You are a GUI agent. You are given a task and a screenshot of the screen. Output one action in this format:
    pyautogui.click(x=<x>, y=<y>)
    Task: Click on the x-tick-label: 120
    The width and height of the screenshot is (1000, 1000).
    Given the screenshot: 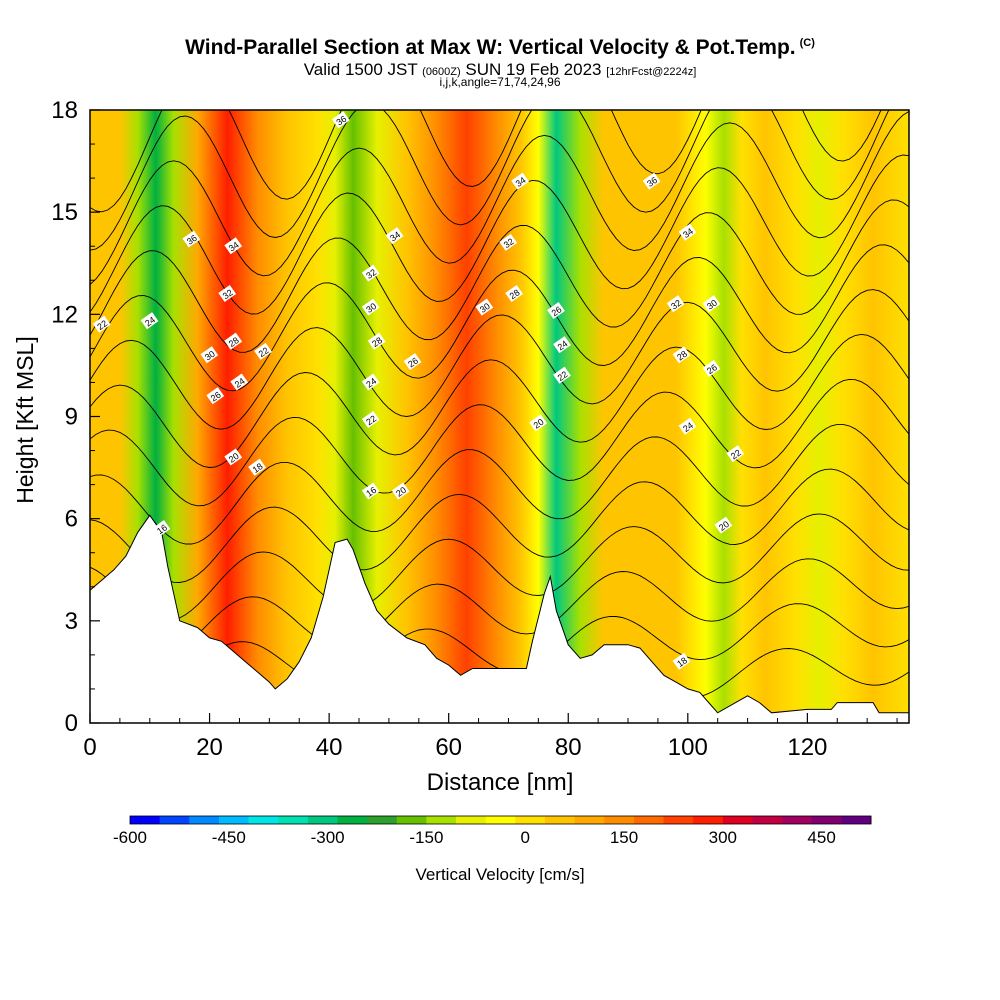 What is the action you would take?
    pyautogui.click(x=807, y=747)
    